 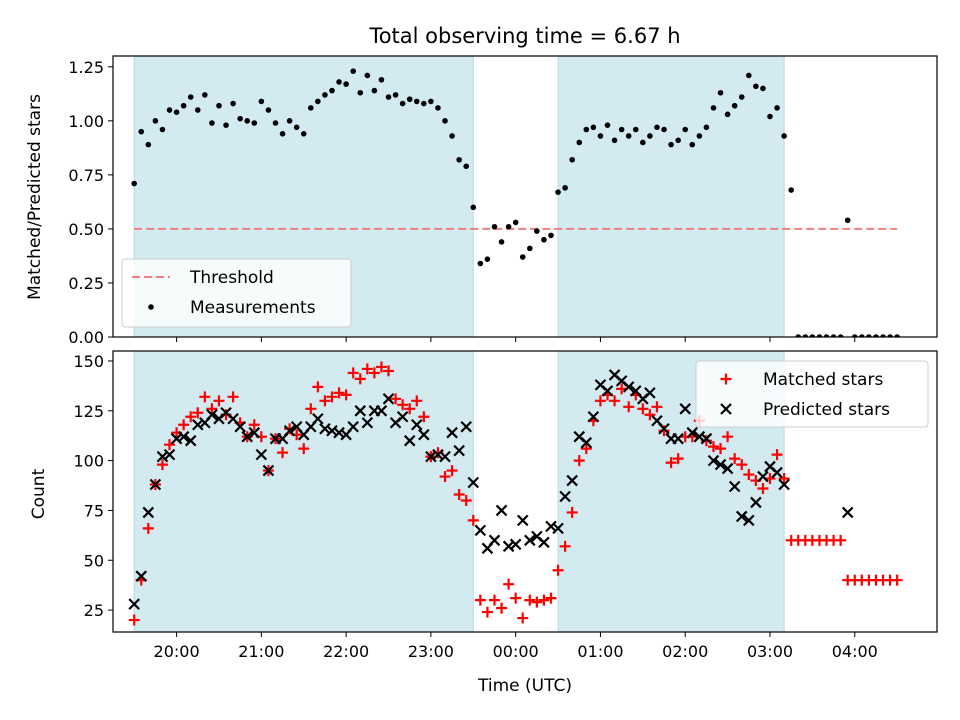 I want to click on x-tick-label: 22:00, so click(x=346, y=651).